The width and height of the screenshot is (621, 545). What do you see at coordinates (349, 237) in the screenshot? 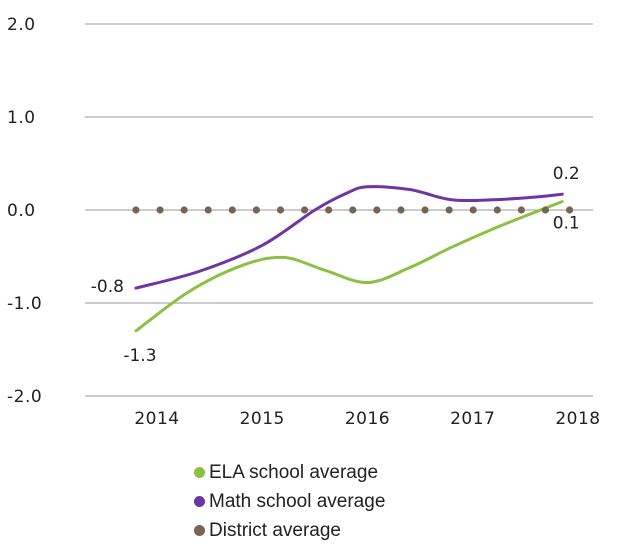
I see `math-line` at bounding box center [349, 237].